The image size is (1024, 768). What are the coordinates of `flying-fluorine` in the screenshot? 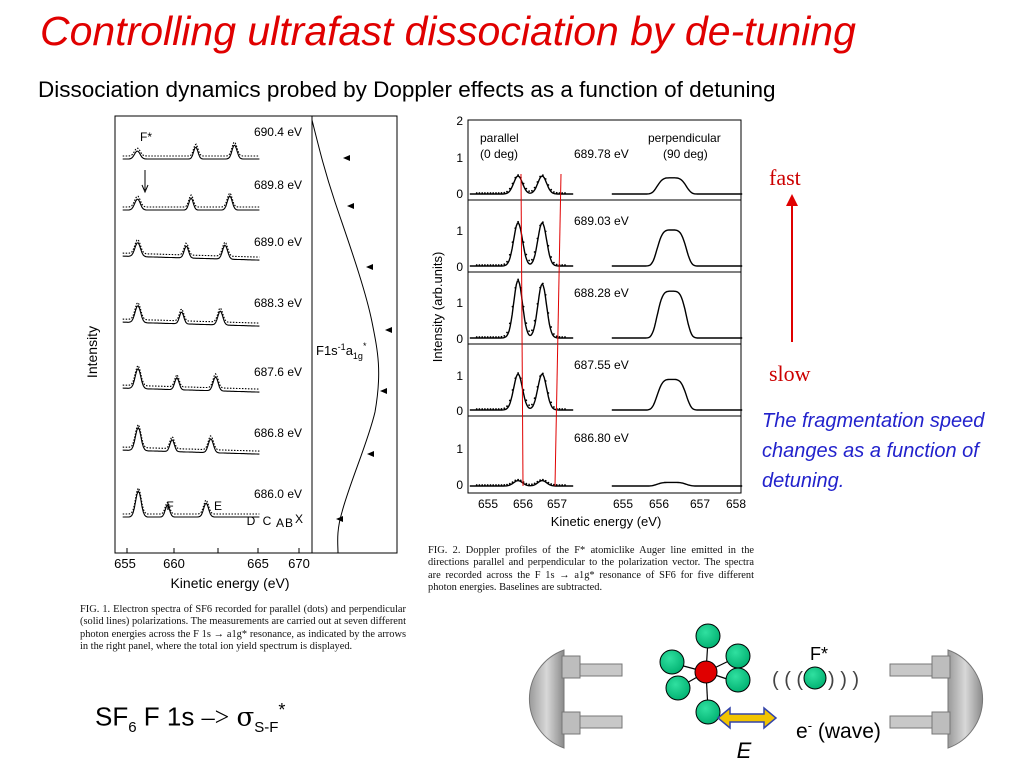 It's located at (815, 678).